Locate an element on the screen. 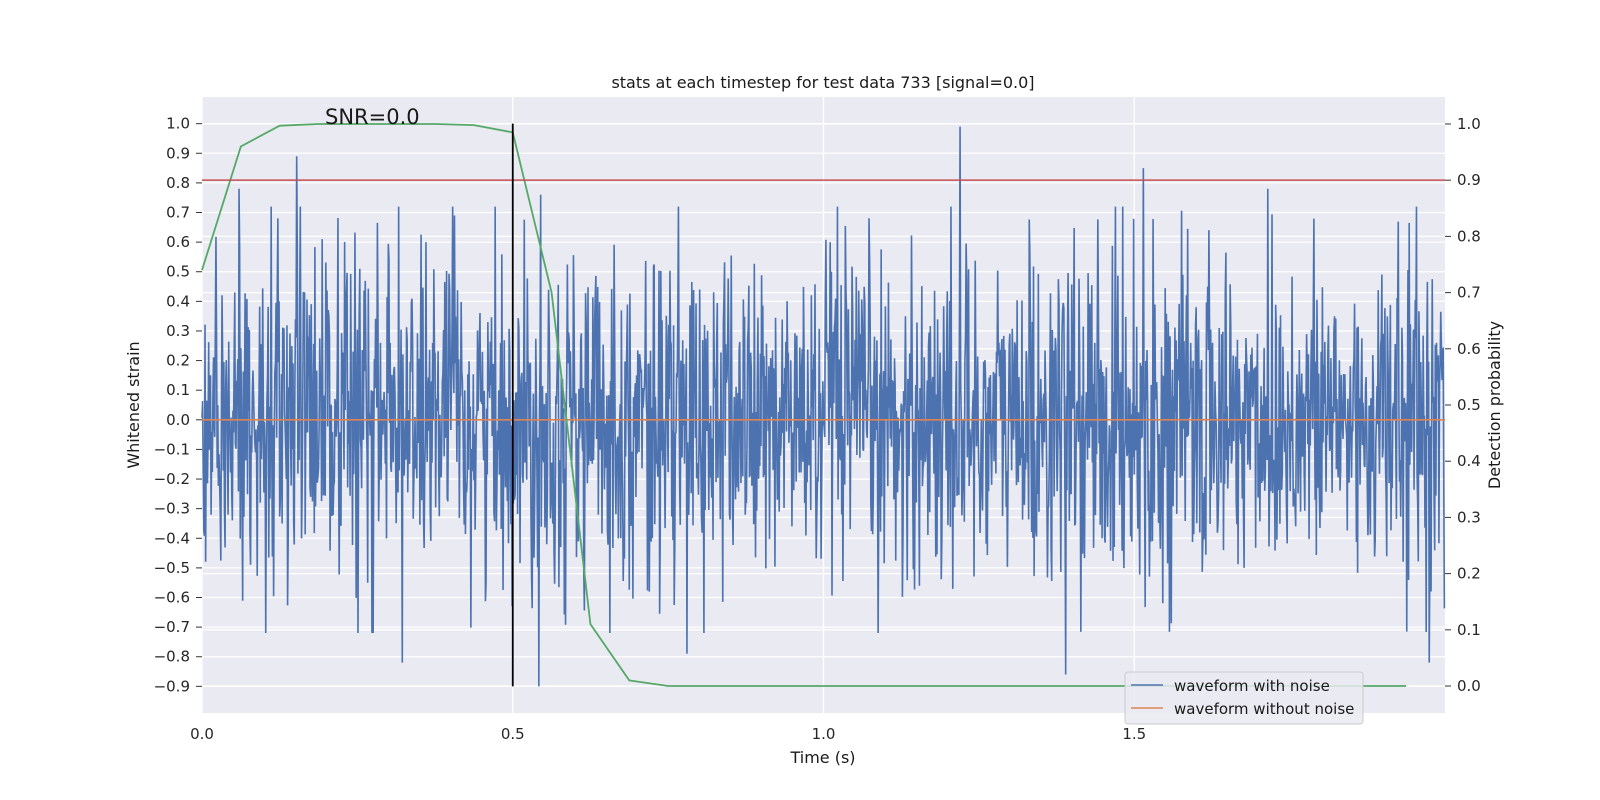  y2-tick-label: 0.4 is located at coordinates (1469, 461).